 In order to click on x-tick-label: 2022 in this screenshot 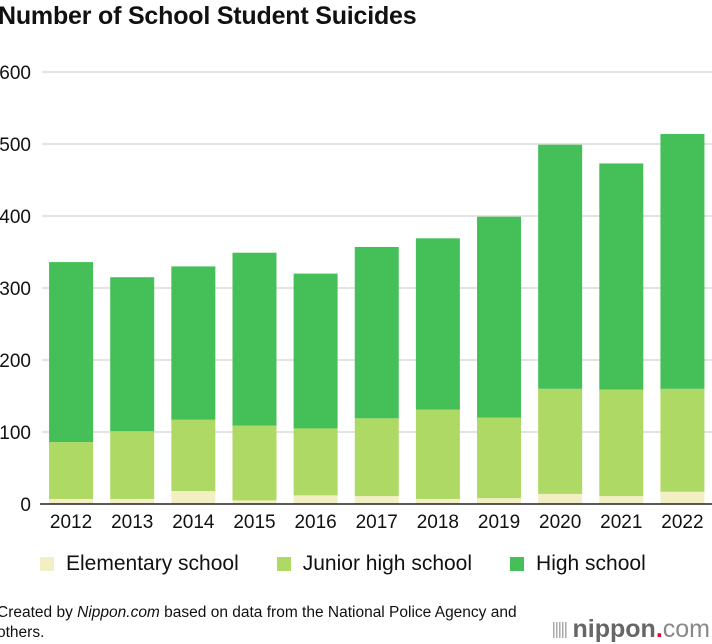, I will do `click(682, 522)`.